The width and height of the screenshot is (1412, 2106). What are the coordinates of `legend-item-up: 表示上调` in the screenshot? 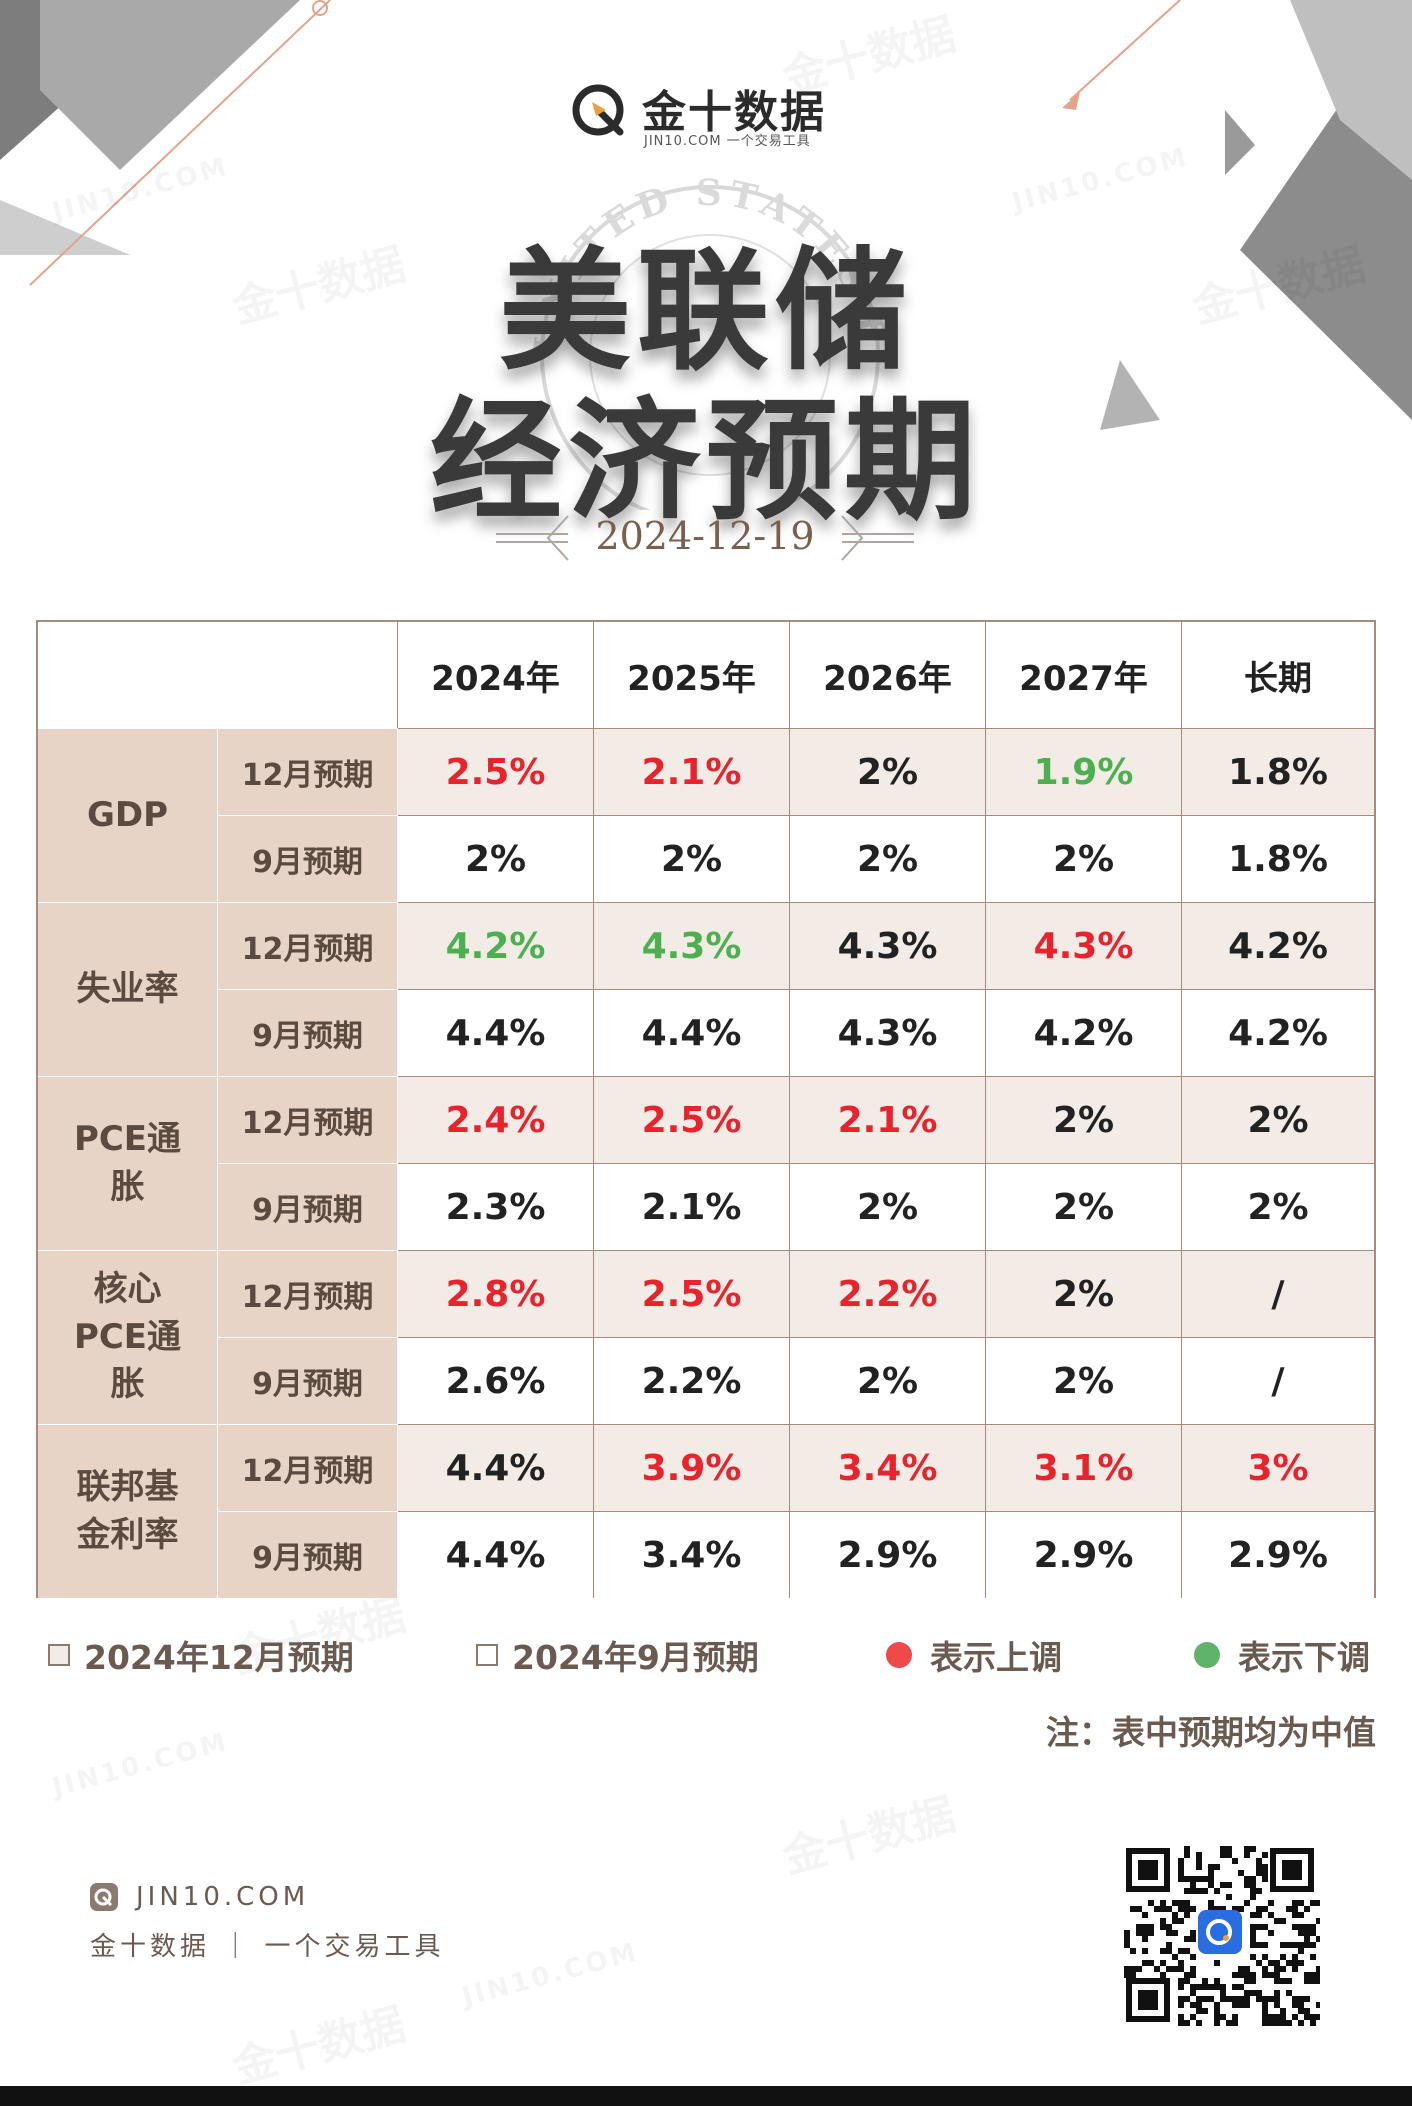 It's located at (974, 1655).